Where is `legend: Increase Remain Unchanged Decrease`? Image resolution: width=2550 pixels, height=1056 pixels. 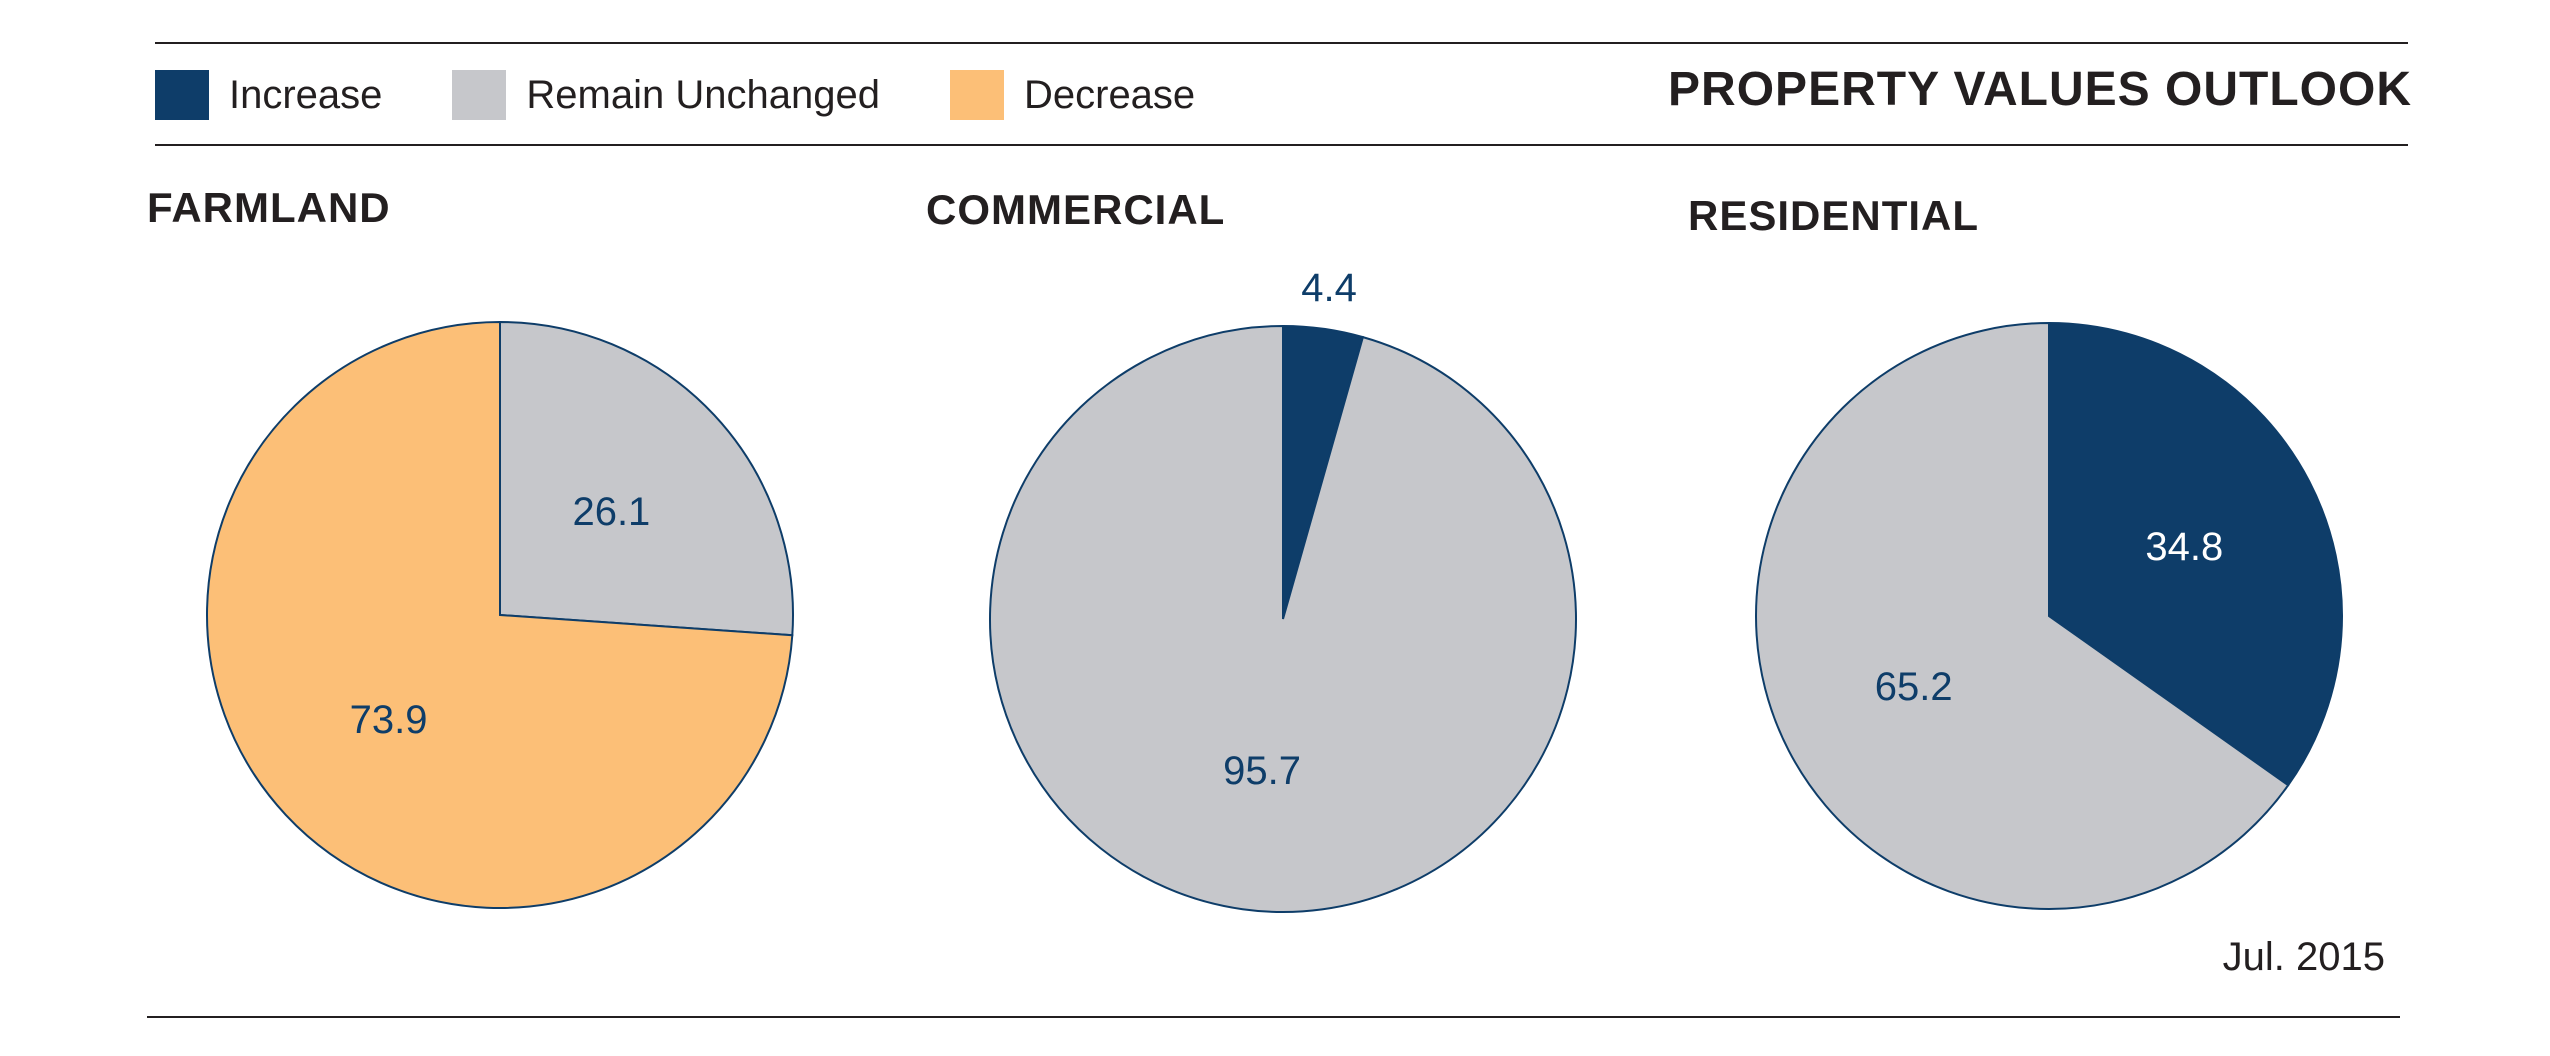 legend: Increase Remain Unchanged Decrease is located at coordinates (710, 95).